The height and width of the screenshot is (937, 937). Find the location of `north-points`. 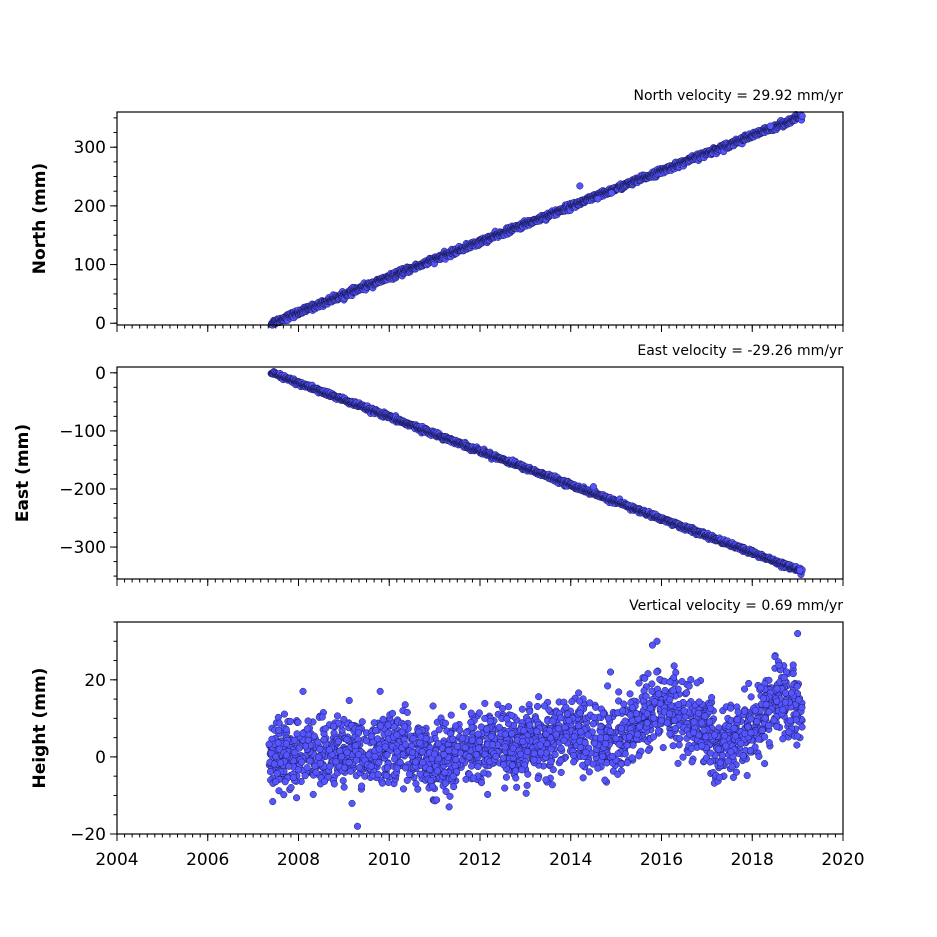

north-points is located at coordinates (536, 220).